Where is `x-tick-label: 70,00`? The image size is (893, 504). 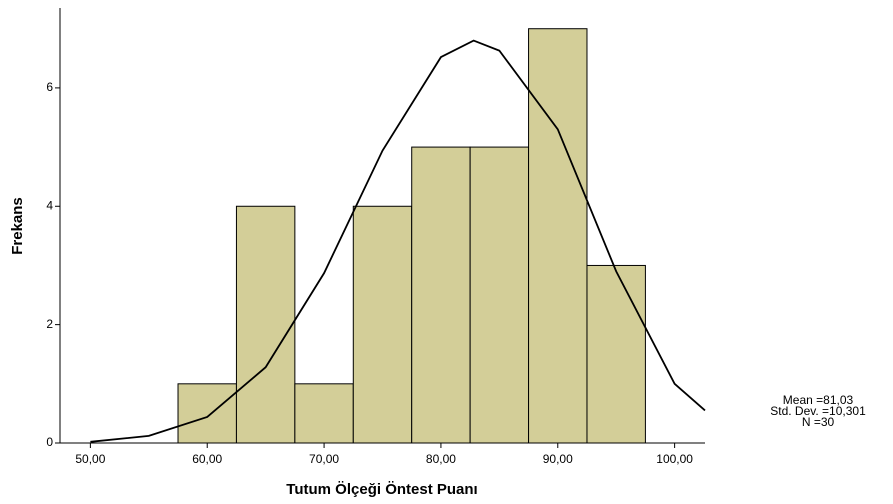 x-tick-label: 70,00 is located at coordinates (324, 459).